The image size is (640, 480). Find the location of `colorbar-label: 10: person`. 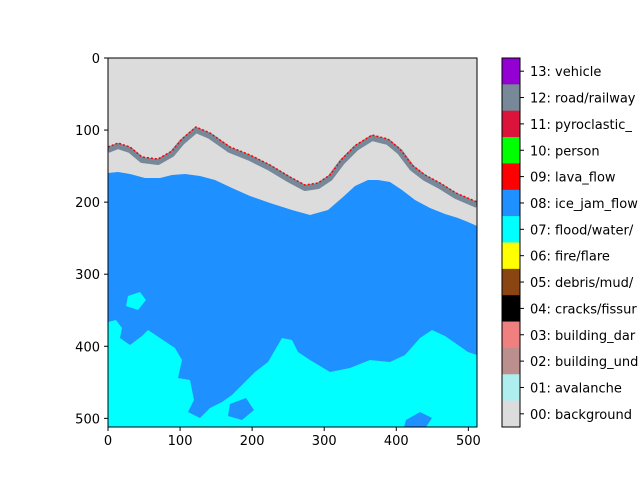

colorbar-label: 10: person is located at coordinates (565, 151).